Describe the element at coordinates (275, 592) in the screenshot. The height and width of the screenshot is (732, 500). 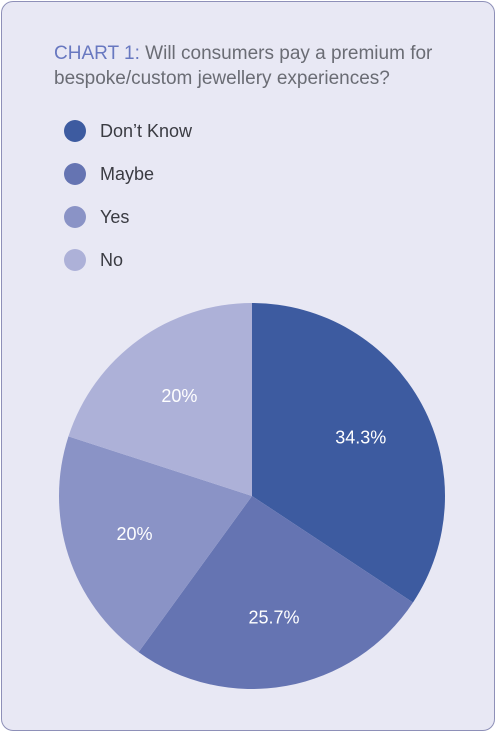
I see `pie-slice-maybe` at that location.